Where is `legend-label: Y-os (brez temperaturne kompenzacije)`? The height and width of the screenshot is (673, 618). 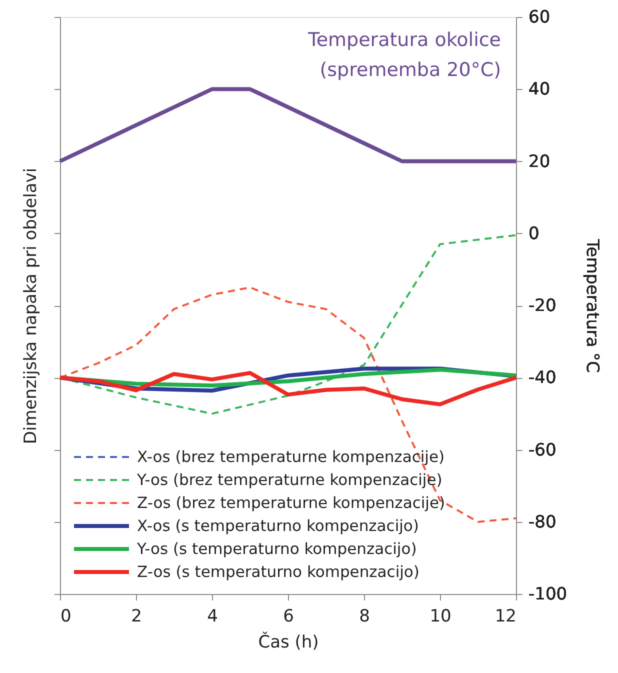
legend-label: Y-os (brez temperaturne kompenzacije) is located at coordinates (289, 480).